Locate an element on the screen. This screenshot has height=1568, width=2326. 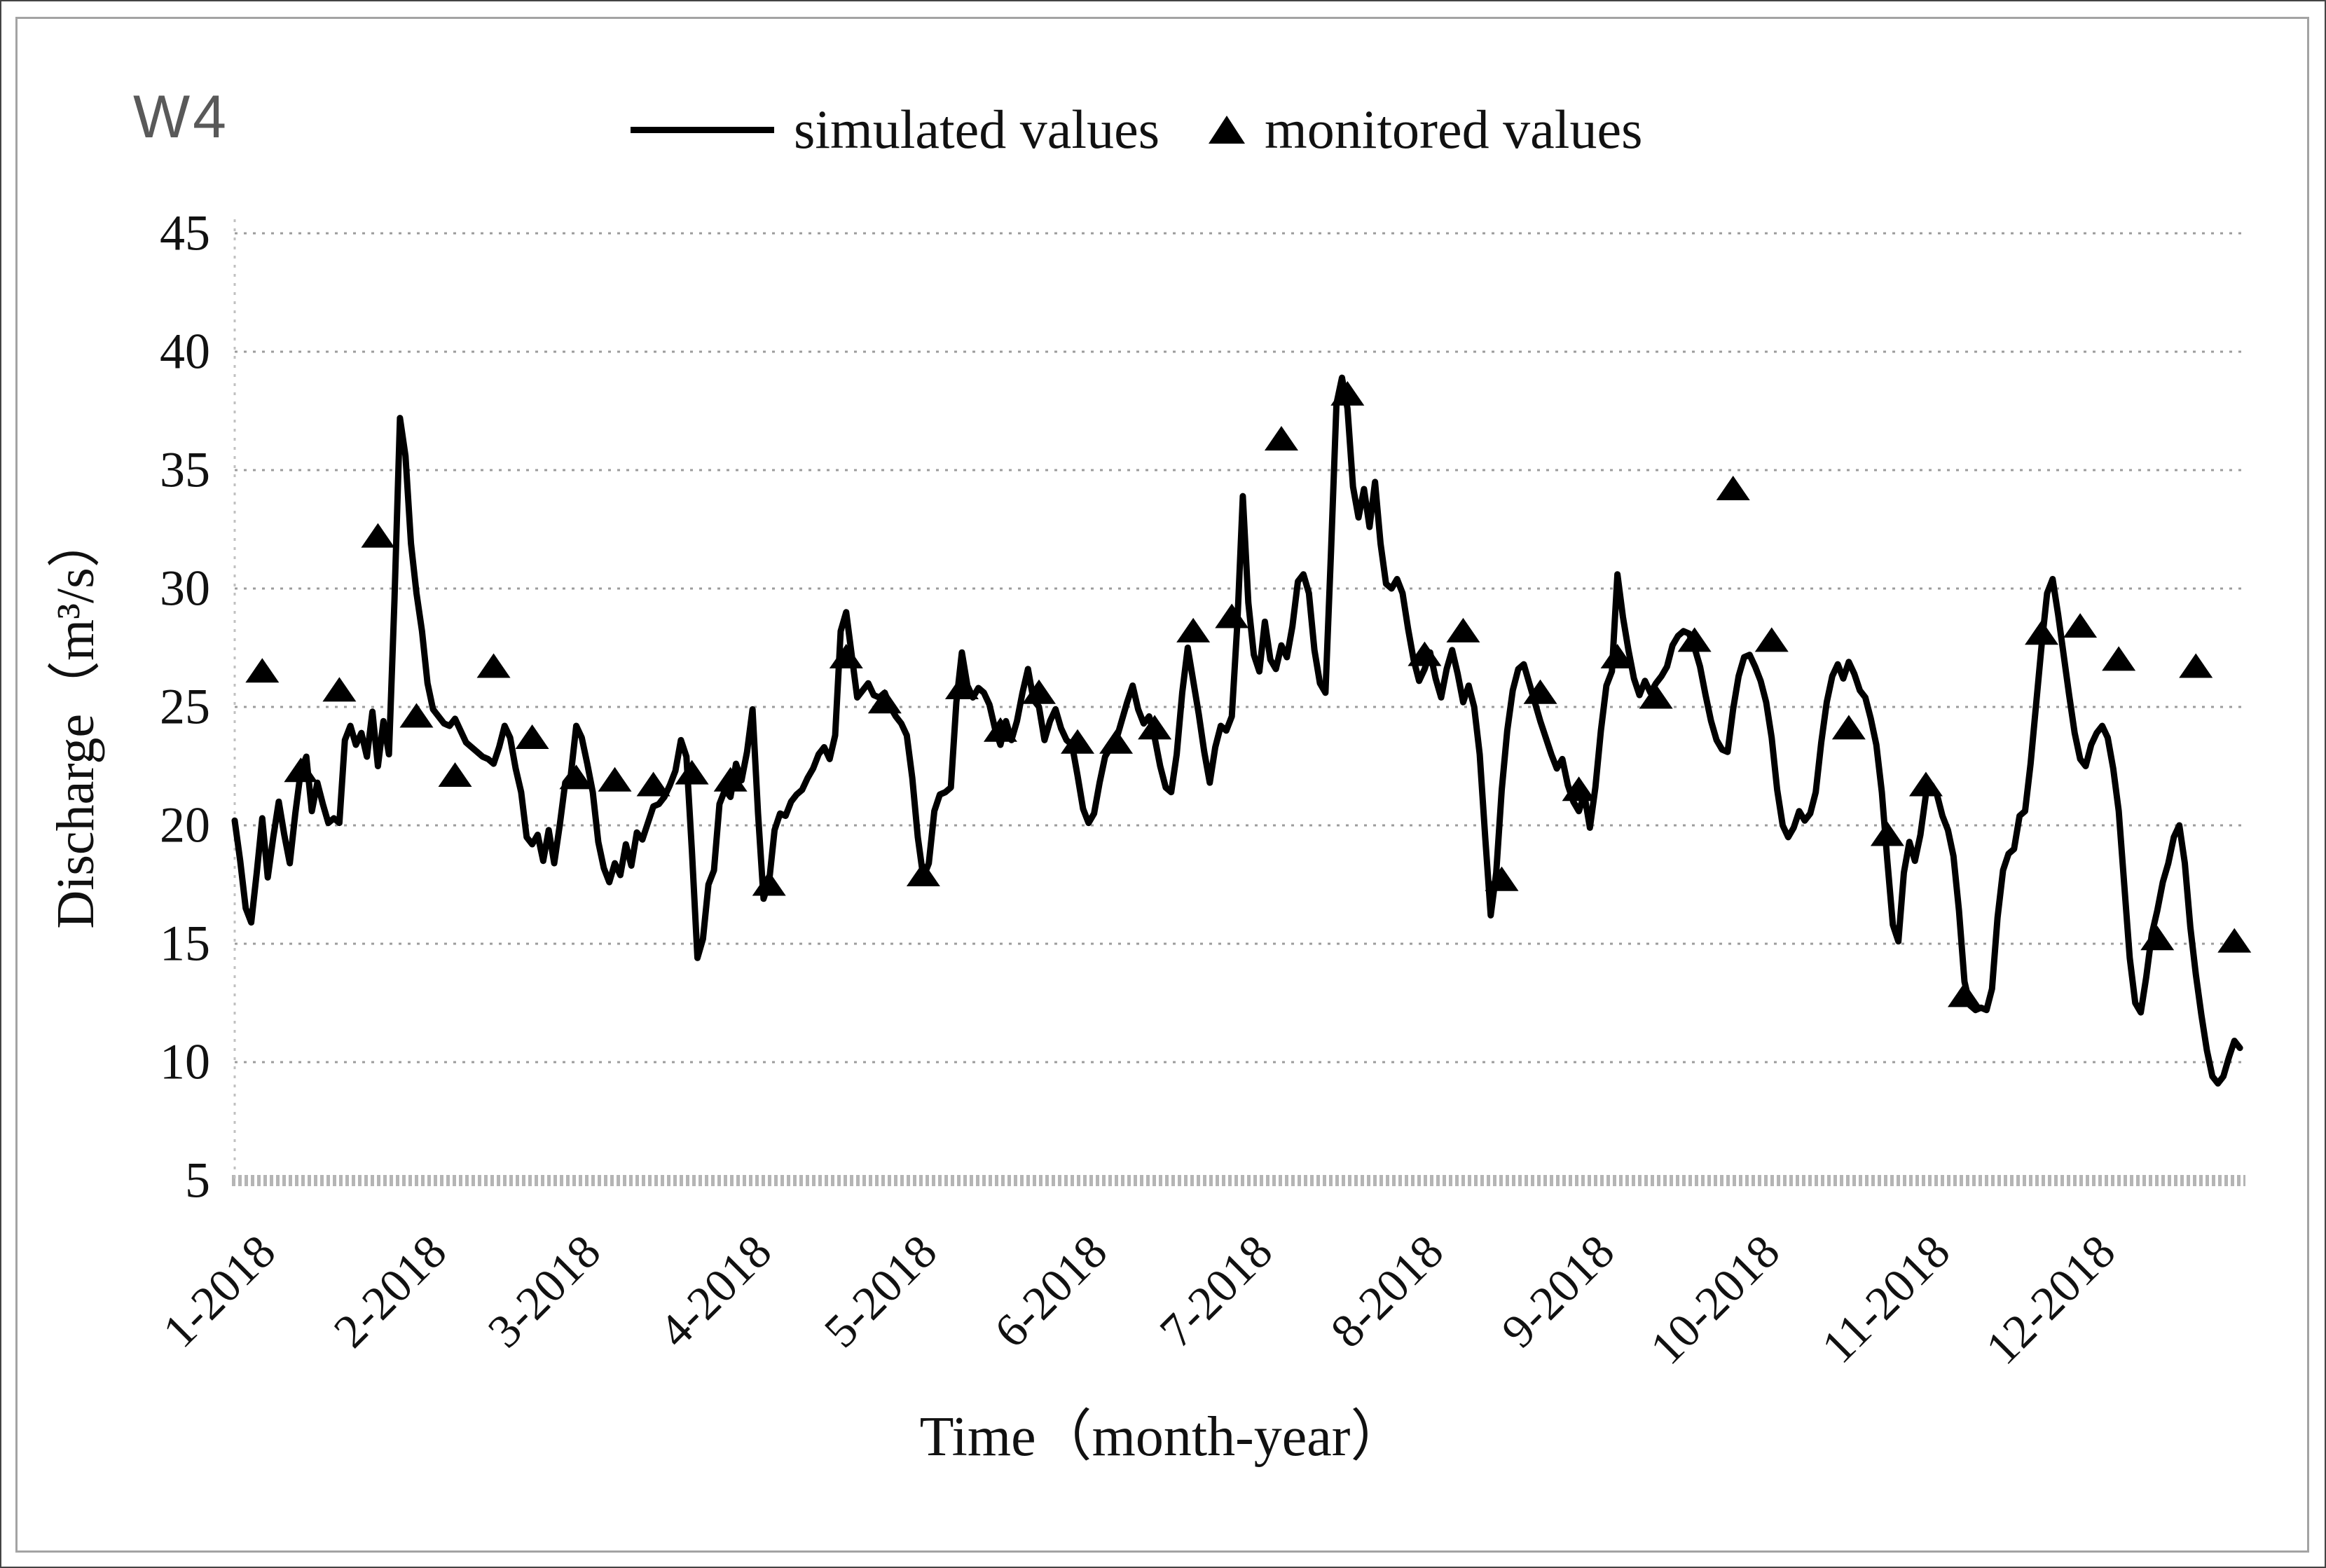
monitored-triangle-swatch-icon is located at coordinates (1227, 130).